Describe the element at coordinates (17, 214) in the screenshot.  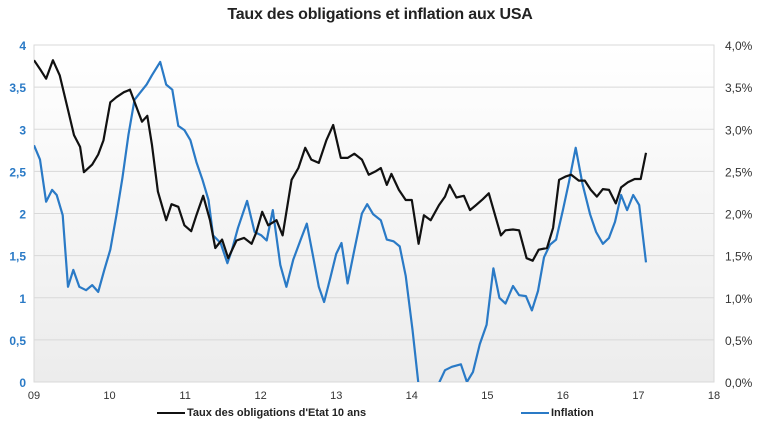
I see `left-axis-labels: 0 0,5 1 1,5 2 2,5 3 3,5 4` at that location.